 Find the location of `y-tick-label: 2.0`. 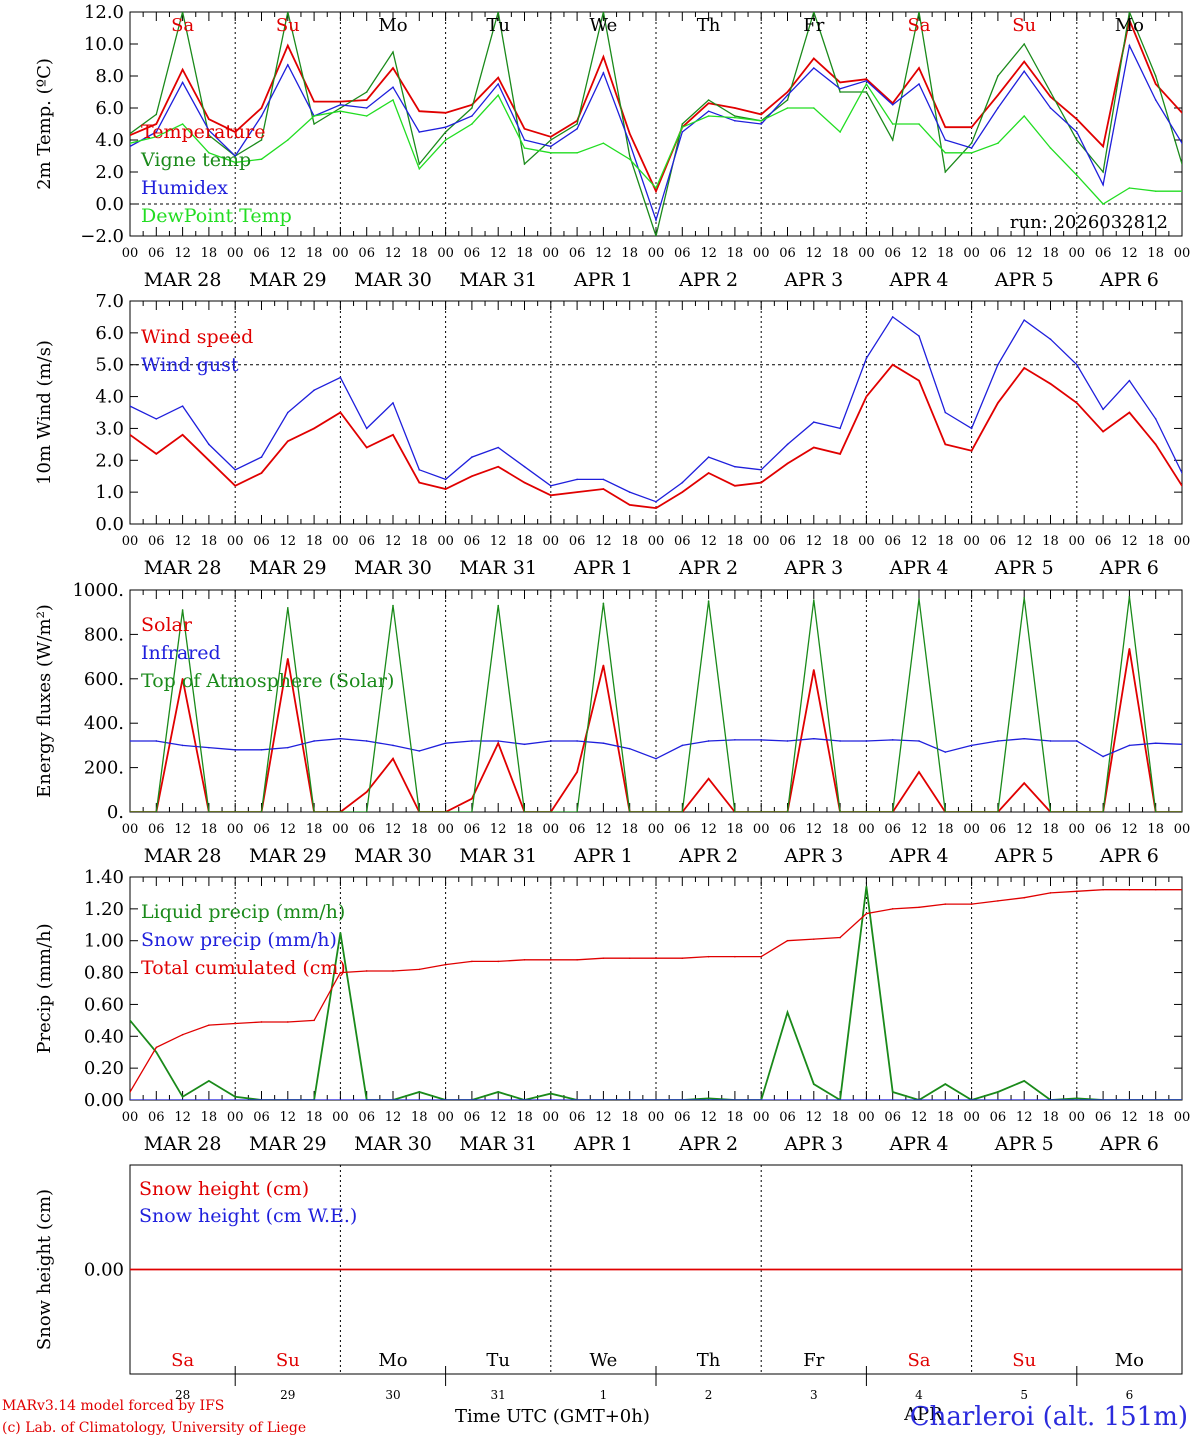

y-tick-label: 2.0 is located at coordinates (109, 172).